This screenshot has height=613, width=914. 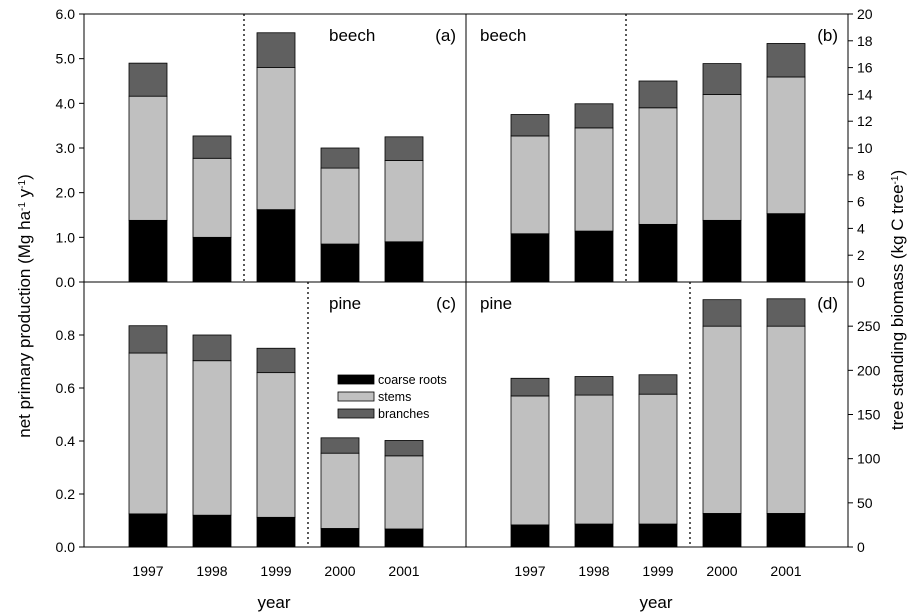 What do you see at coordinates (722, 251) in the screenshot?
I see `bar-coarse-roots-b-2000` at bounding box center [722, 251].